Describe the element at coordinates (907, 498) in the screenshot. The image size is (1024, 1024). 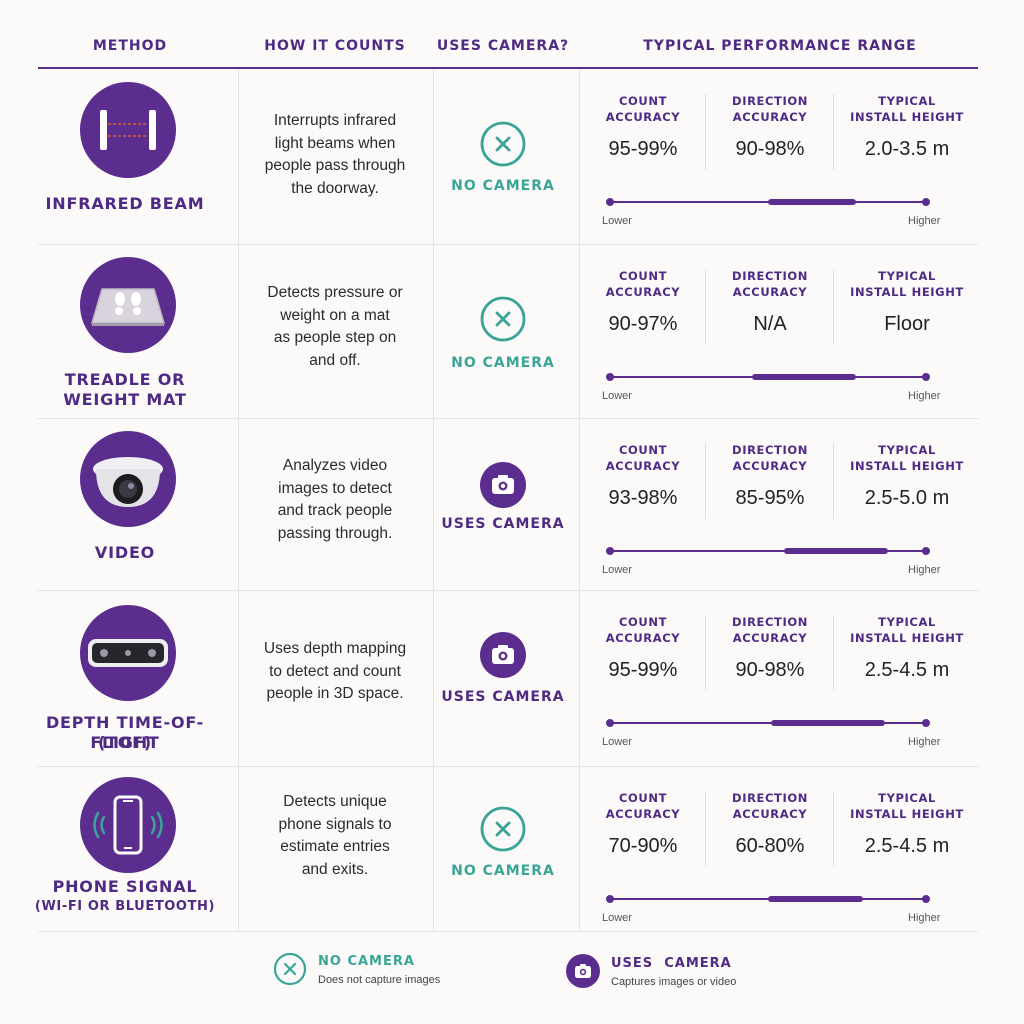
I see `metric-value-height: 2.5-5.0 m` at that location.